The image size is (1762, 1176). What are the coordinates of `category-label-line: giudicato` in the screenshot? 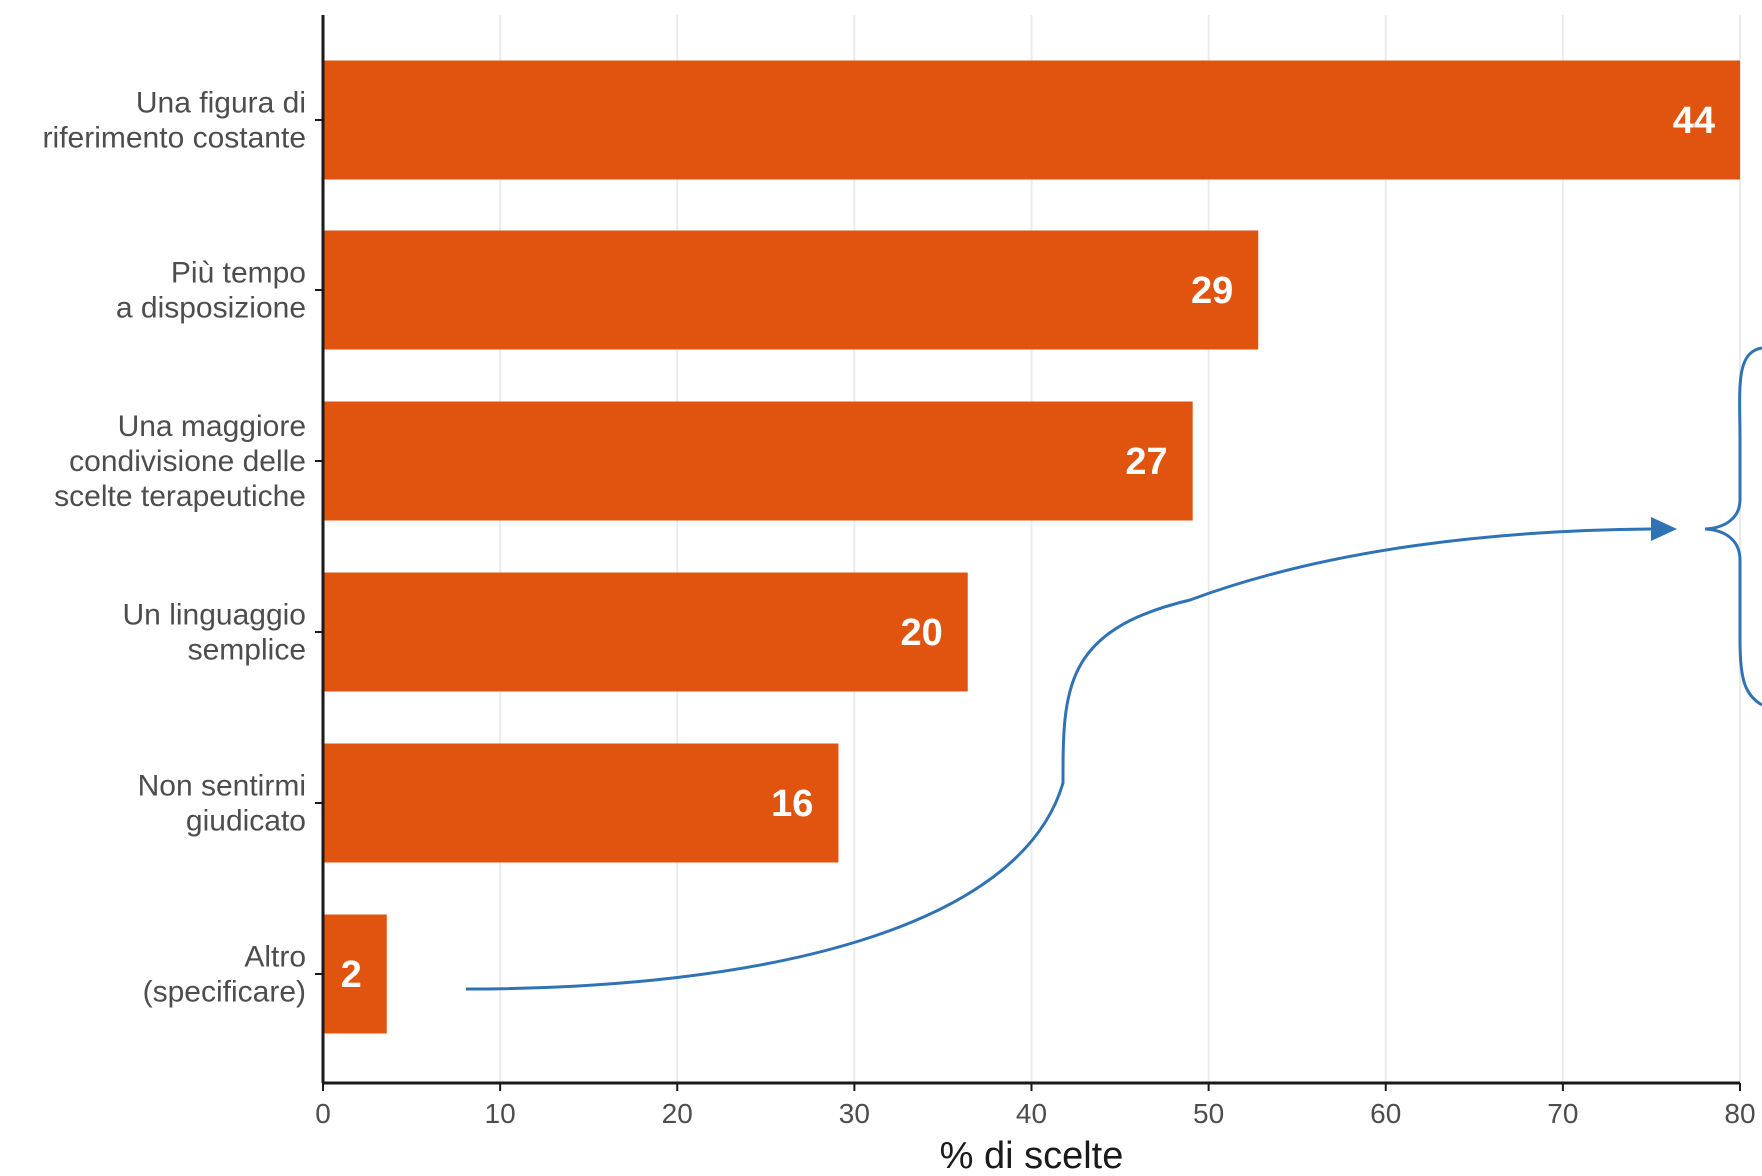 It's located at (246, 821).